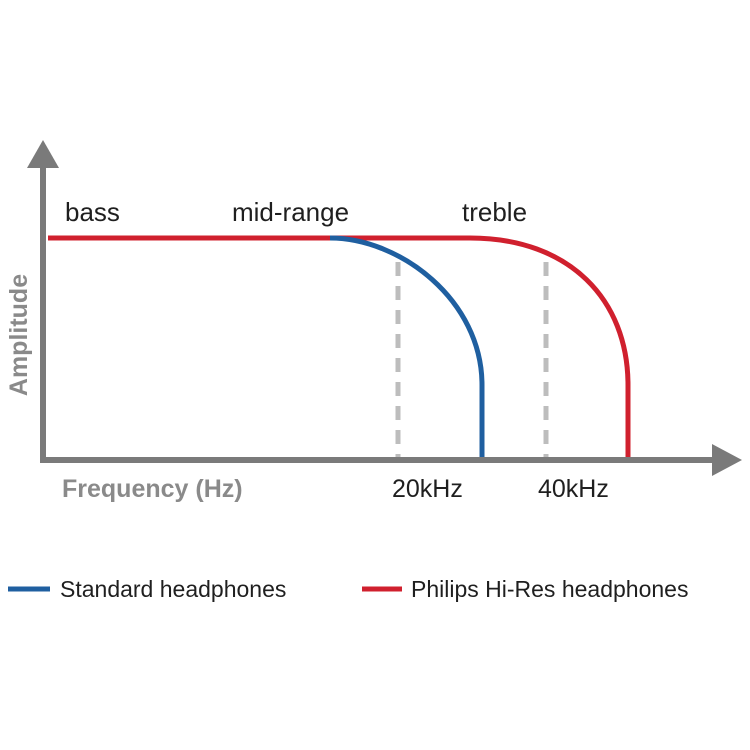  What do you see at coordinates (427, 489) in the screenshot?
I see `tick-label-20khz: 20kHz` at bounding box center [427, 489].